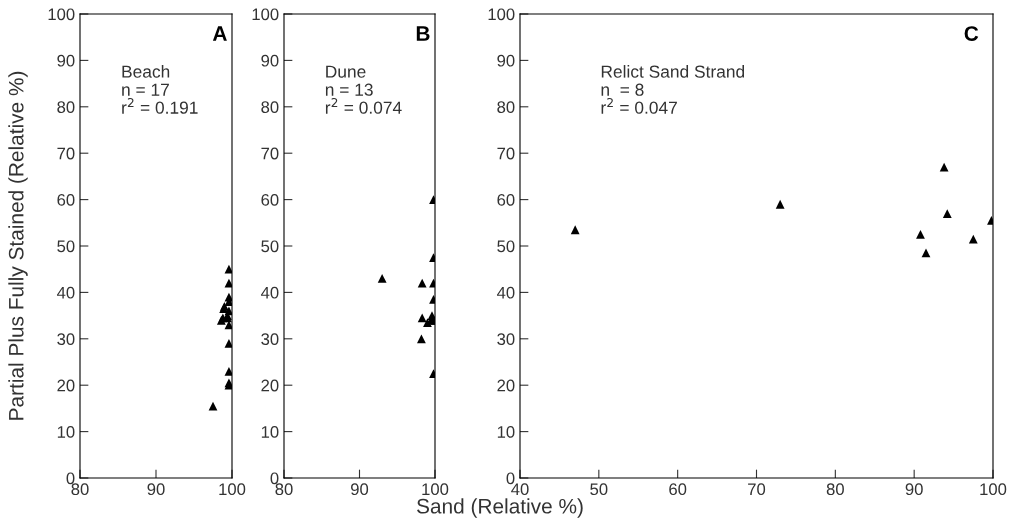 The image size is (1011, 522). What do you see at coordinates (160, 89) in the screenshot?
I see `annotation: Beach n = 17 r$^{2}$ = 0.191` at bounding box center [160, 89].